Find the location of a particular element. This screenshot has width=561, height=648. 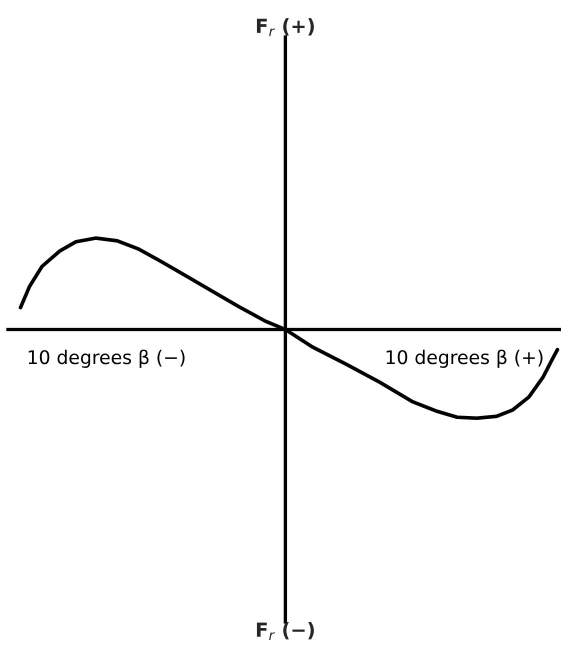

text: F$_{r}$ (+) is located at coordinates (285, 27).